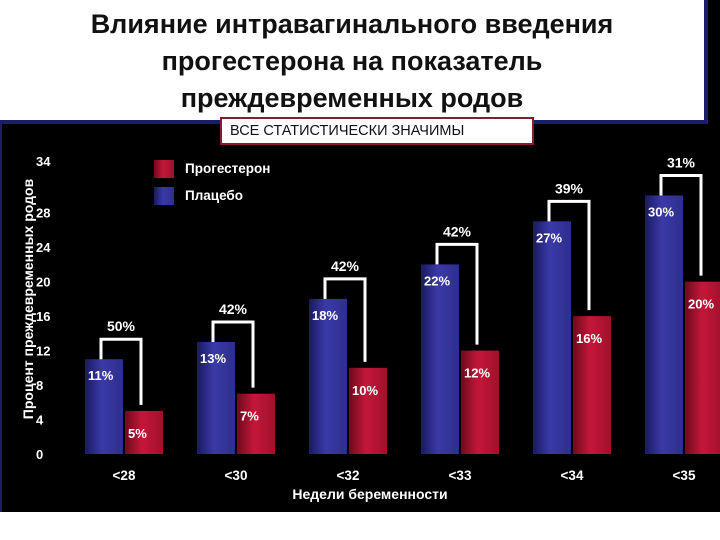 The height and width of the screenshot is (540, 720). Describe the element at coordinates (569, 188) in the screenshot. I see `reduction-label: 39%` at that location.